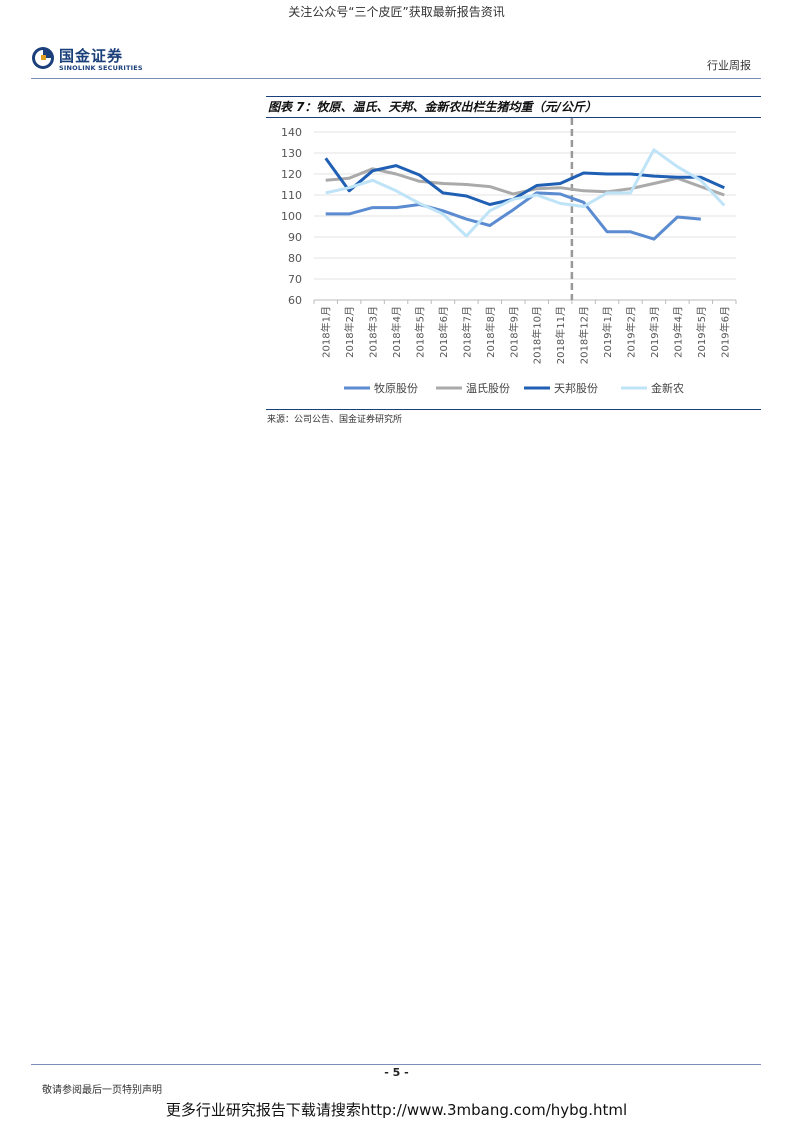  Describe the element at coordinates (326, 332) in the screenshot. I see `x-tick-label: 2018年1月` at that location.